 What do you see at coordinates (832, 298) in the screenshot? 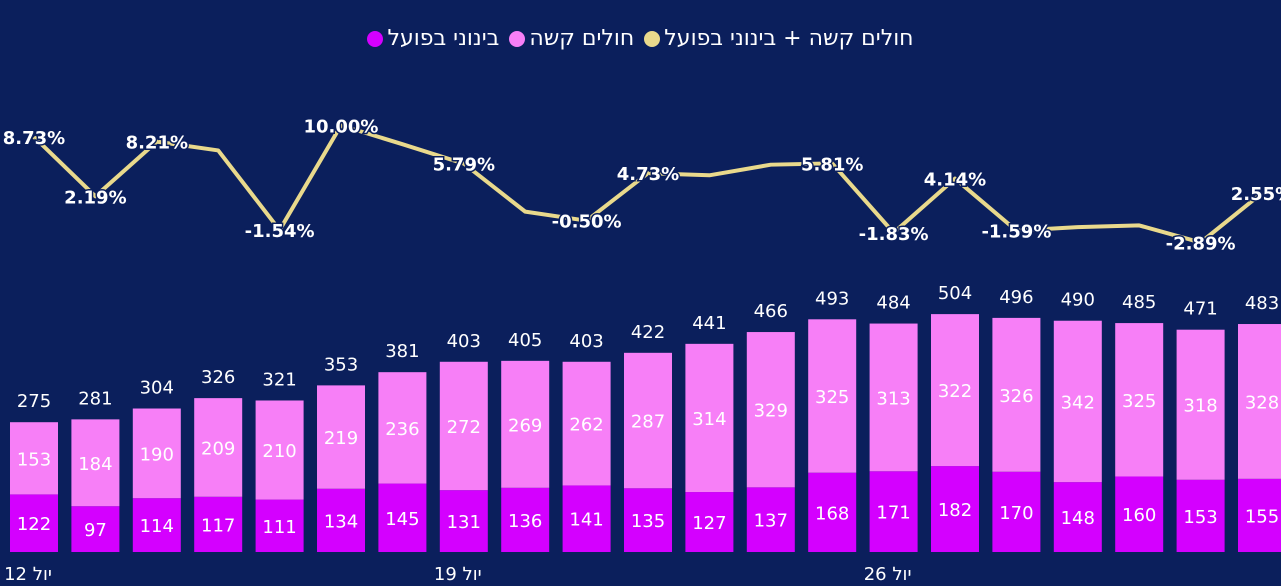
I see `total-label: 493` at bounding box center [832, 298].